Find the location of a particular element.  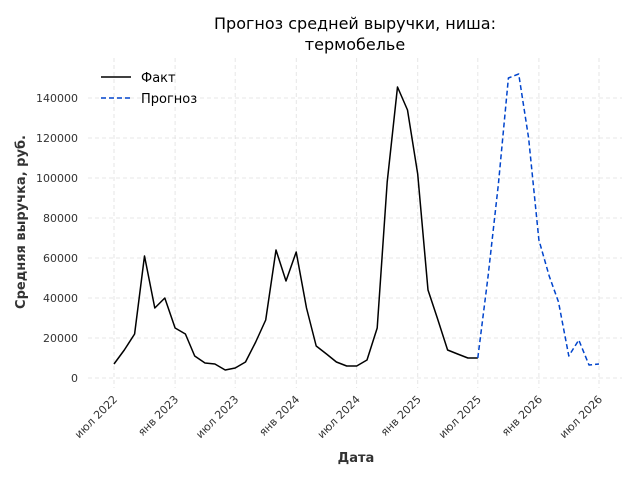

x-tick-label: июл 2024 is located at coordinates (339, 417).